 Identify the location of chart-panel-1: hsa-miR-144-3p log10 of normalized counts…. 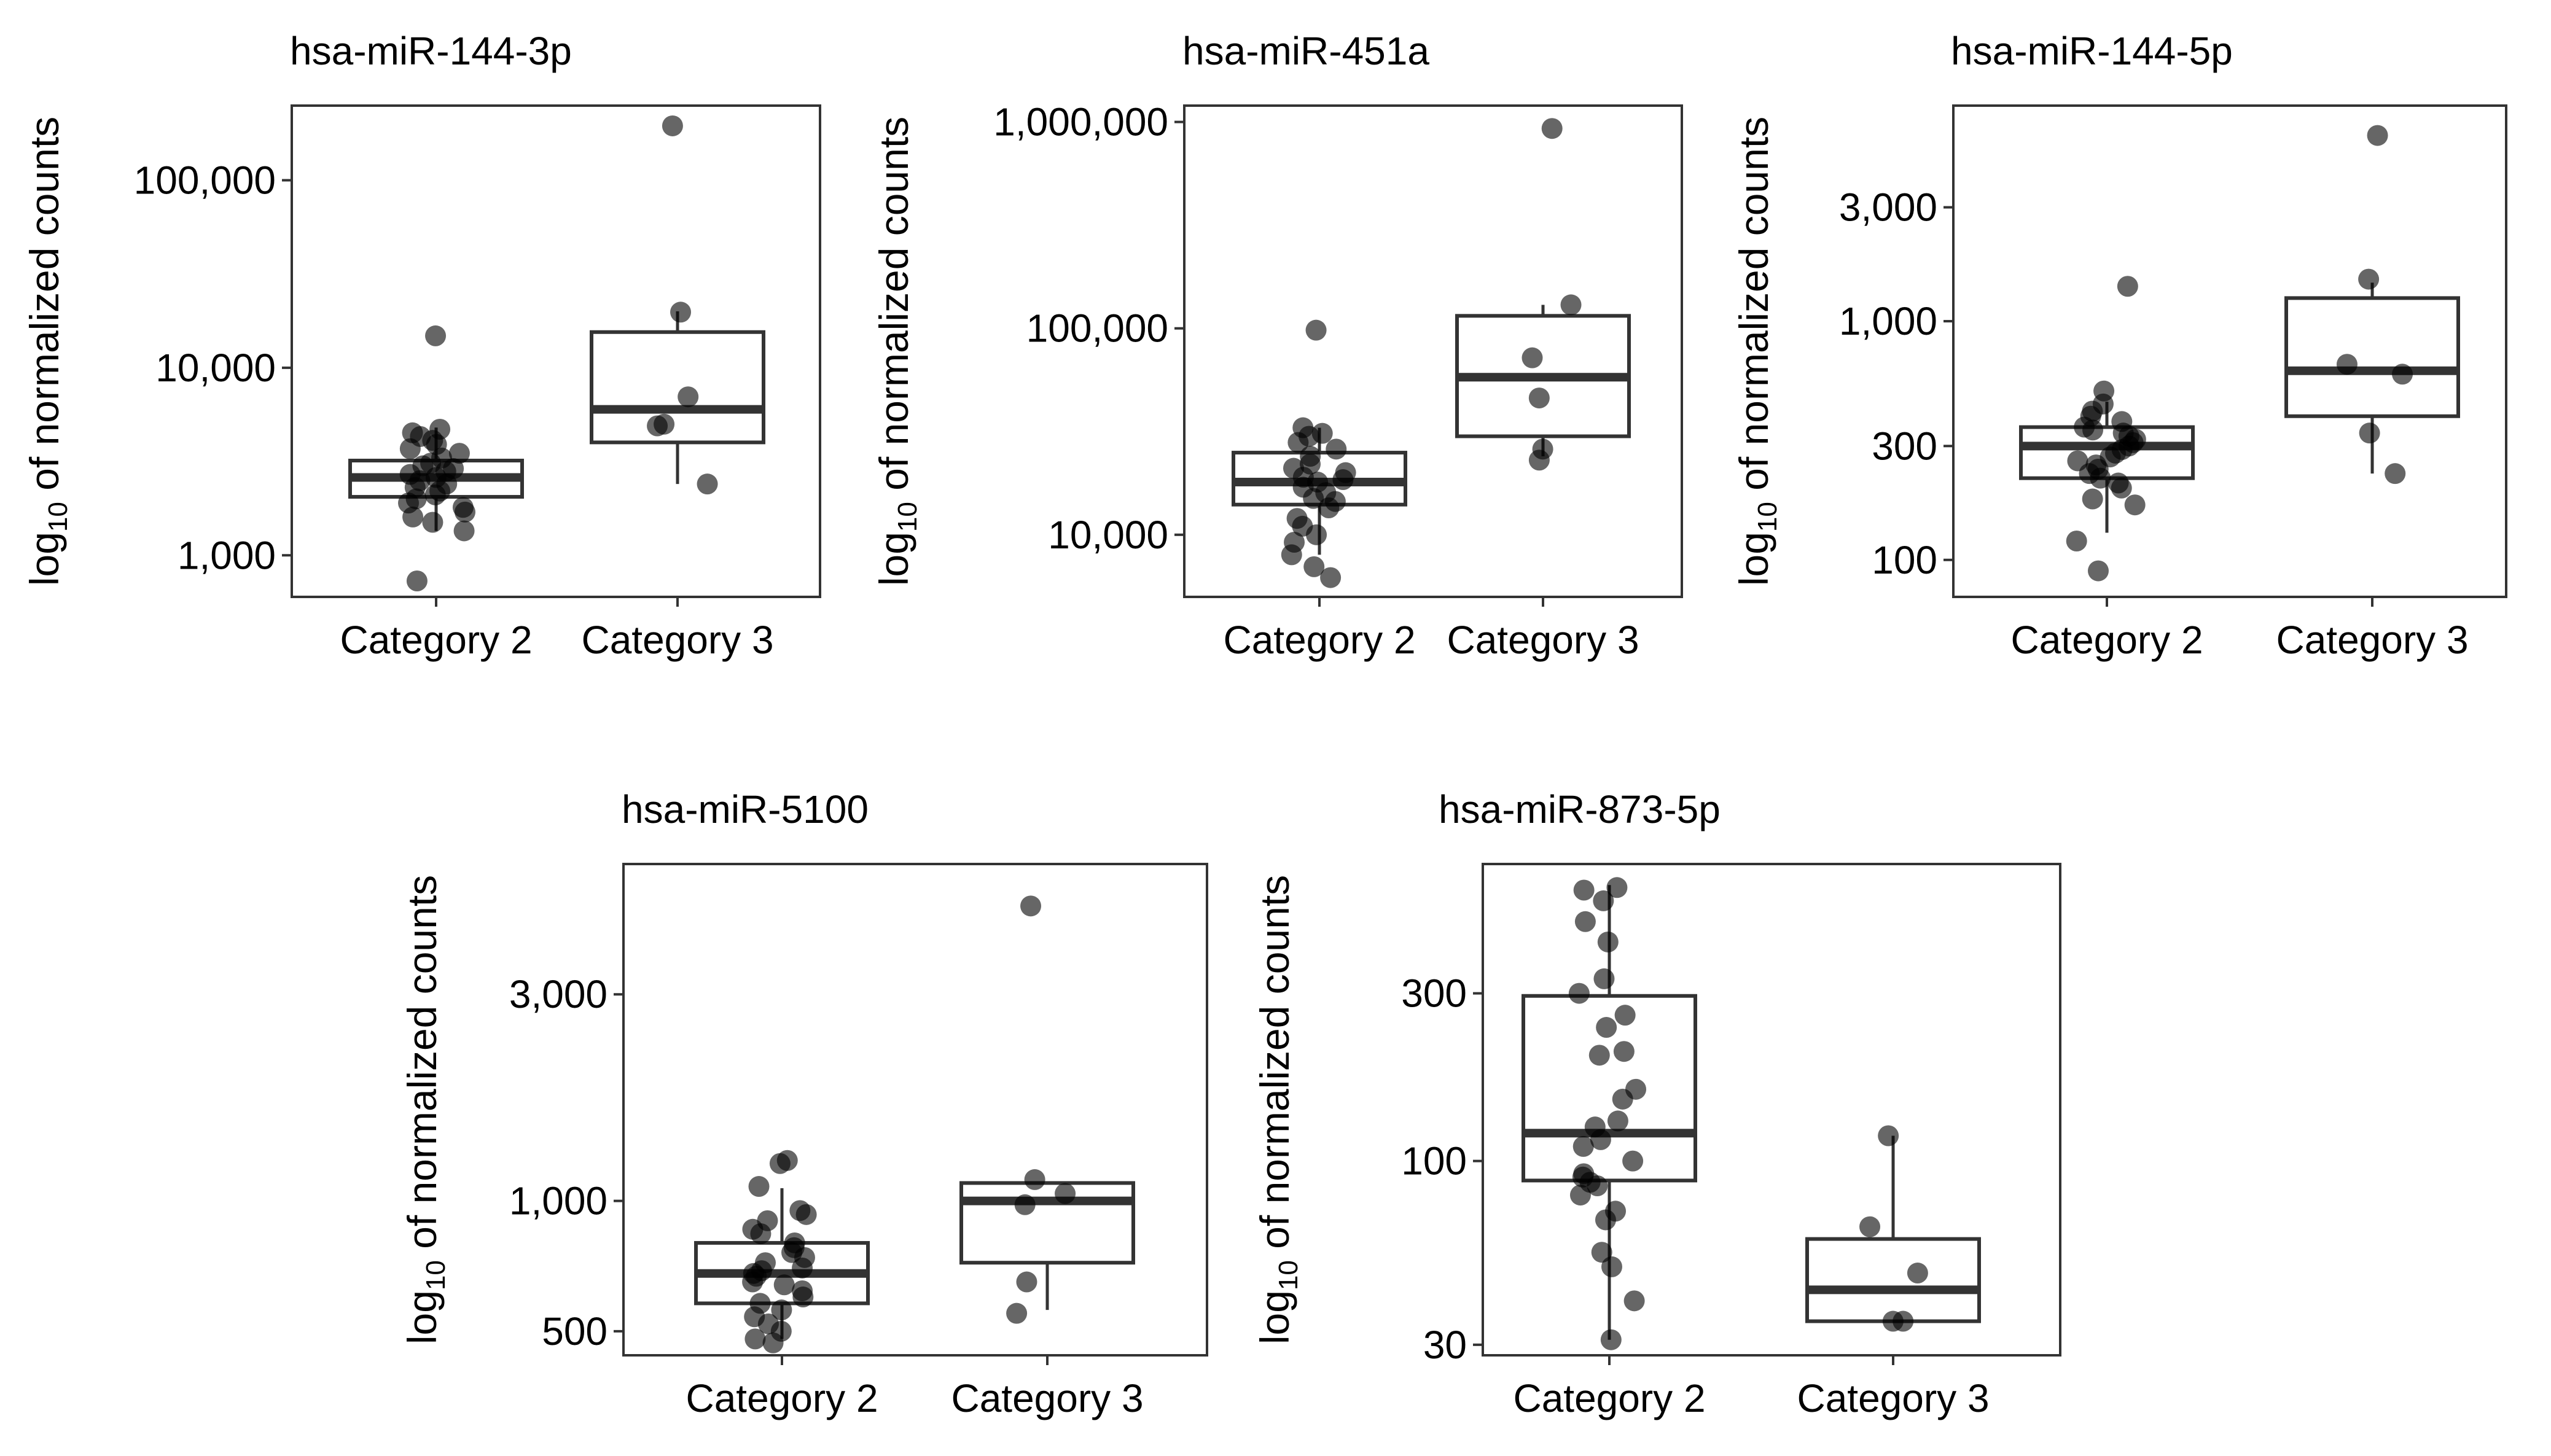
(421, 345).